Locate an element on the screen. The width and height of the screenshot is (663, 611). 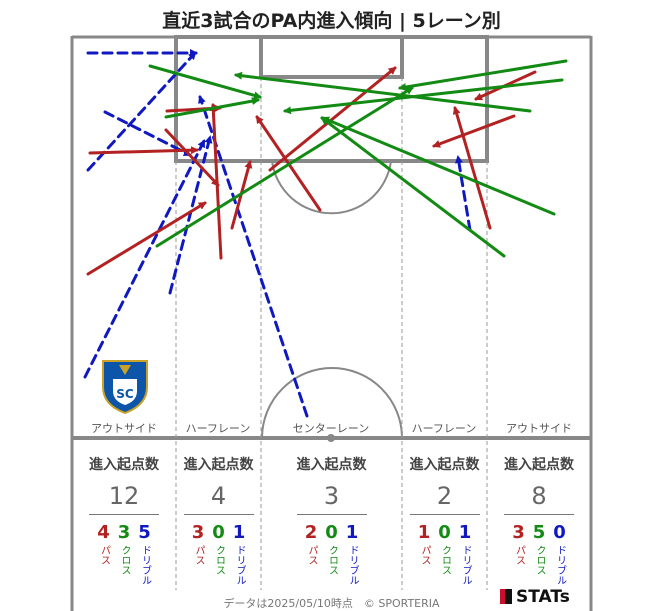
dribble-count: 5 is located at coordinates (144, 532).